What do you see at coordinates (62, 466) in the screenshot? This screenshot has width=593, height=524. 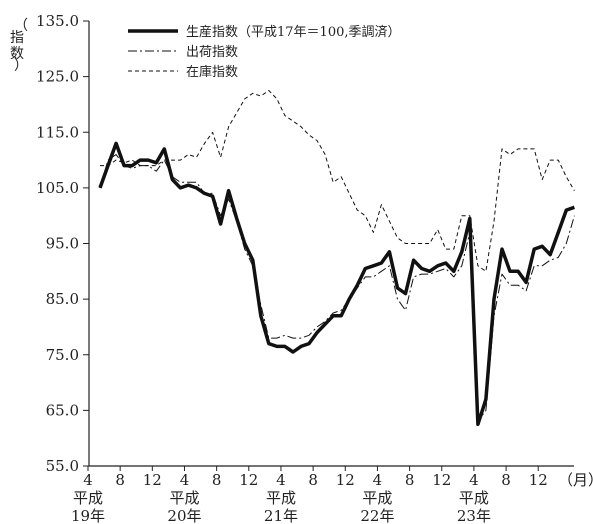 I see `y-tick-label: 55.0` at bounding box center [62, 466].